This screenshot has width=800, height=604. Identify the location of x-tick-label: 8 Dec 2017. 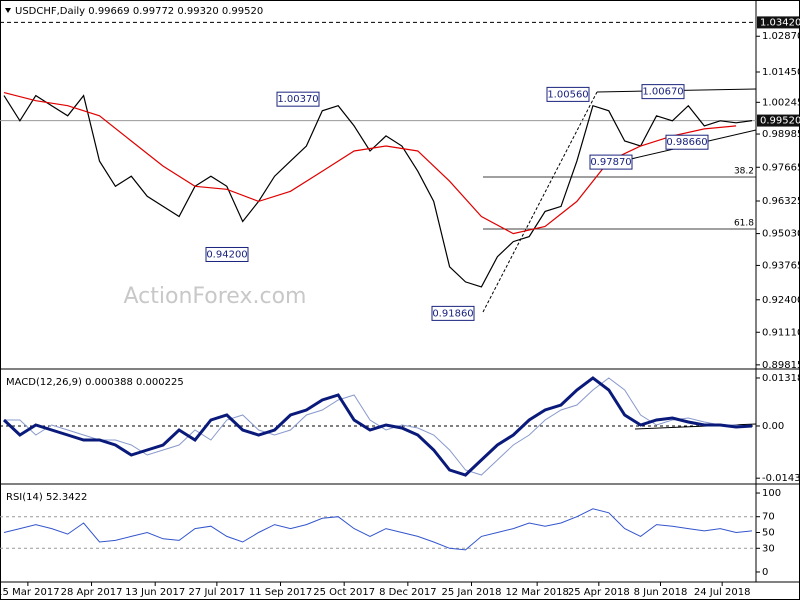
(408, 592).